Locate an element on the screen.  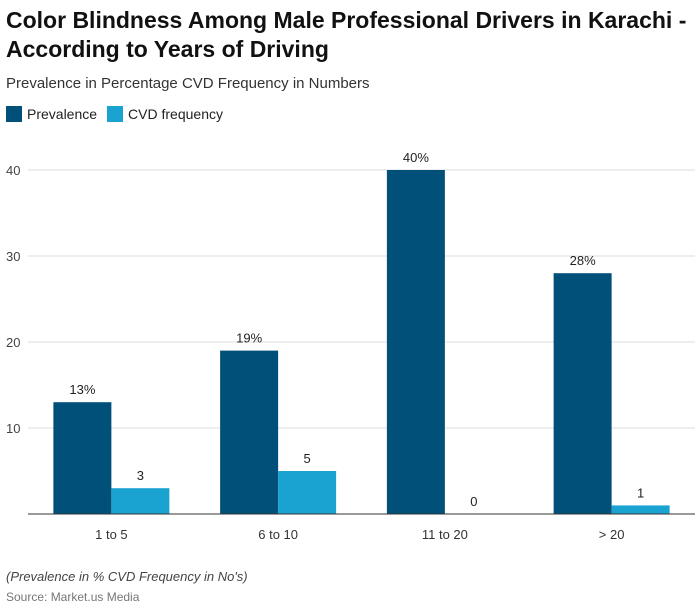
y-tick-label: 10 is located at coordinates (13, 428).